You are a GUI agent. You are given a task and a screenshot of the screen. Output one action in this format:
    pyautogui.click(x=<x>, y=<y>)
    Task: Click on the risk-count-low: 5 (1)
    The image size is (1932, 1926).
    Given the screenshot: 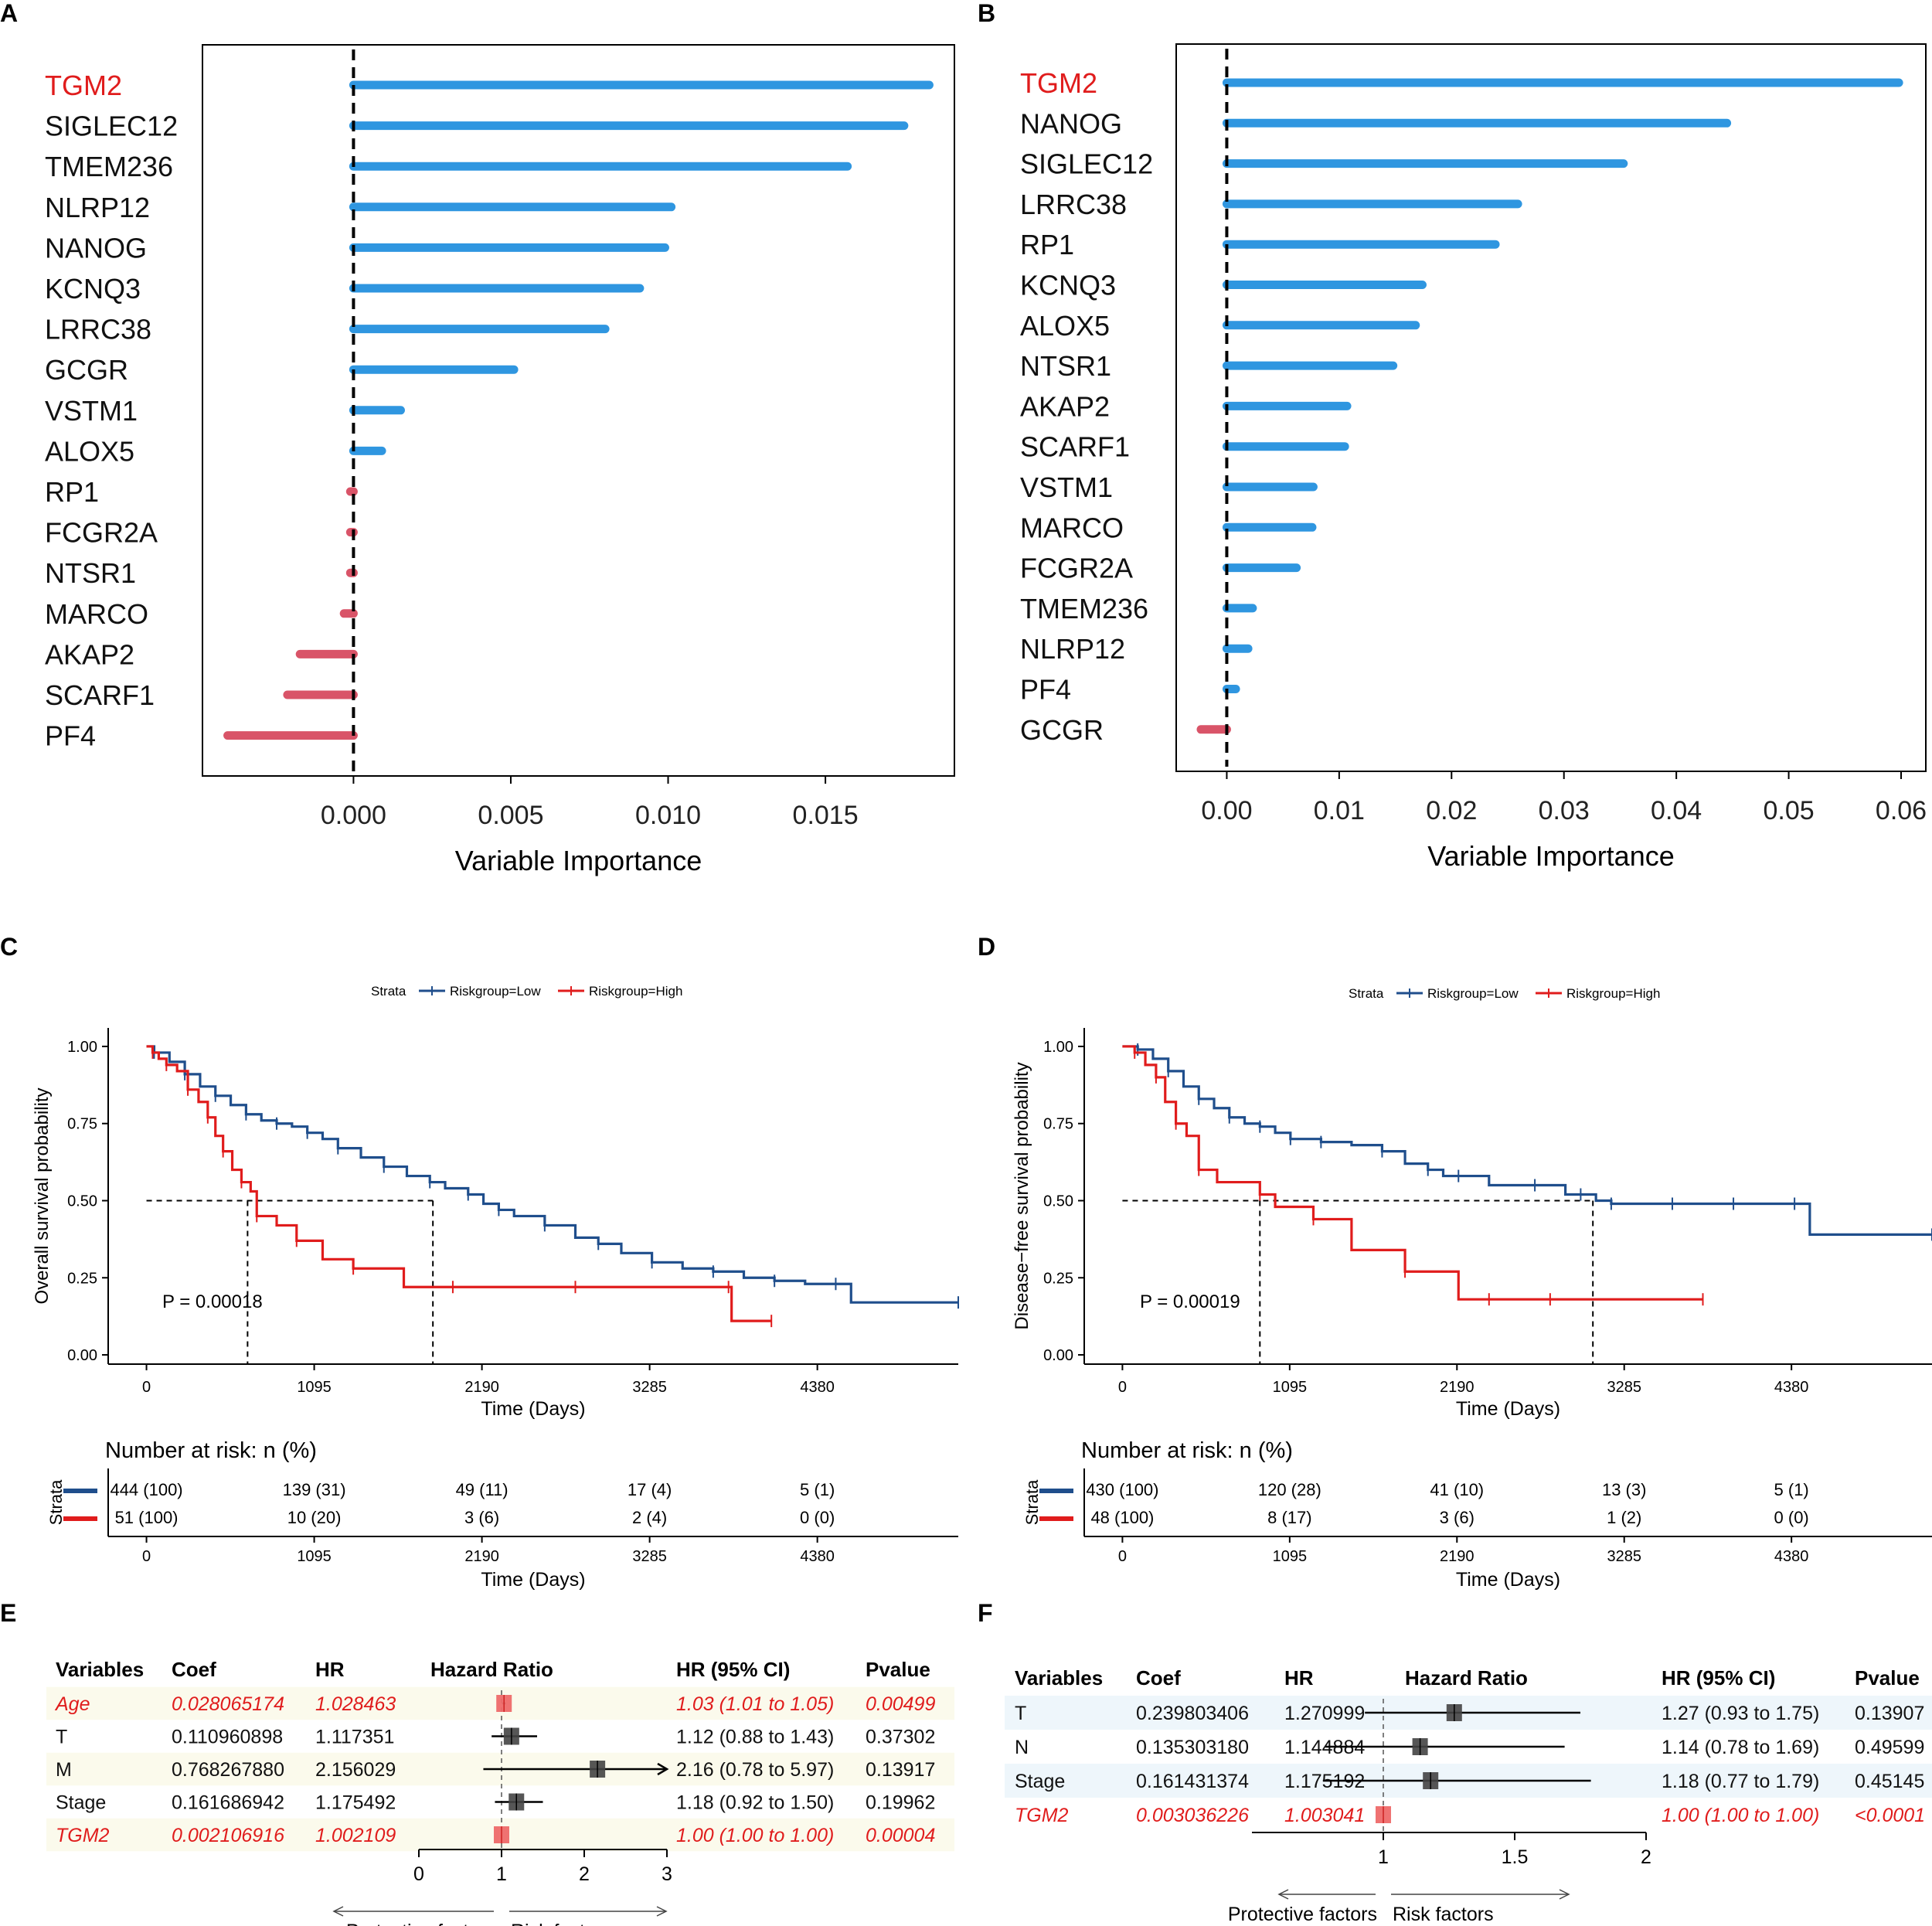 What is the action you would take?
    pyautogui.click(x=1792, y=1489)
    